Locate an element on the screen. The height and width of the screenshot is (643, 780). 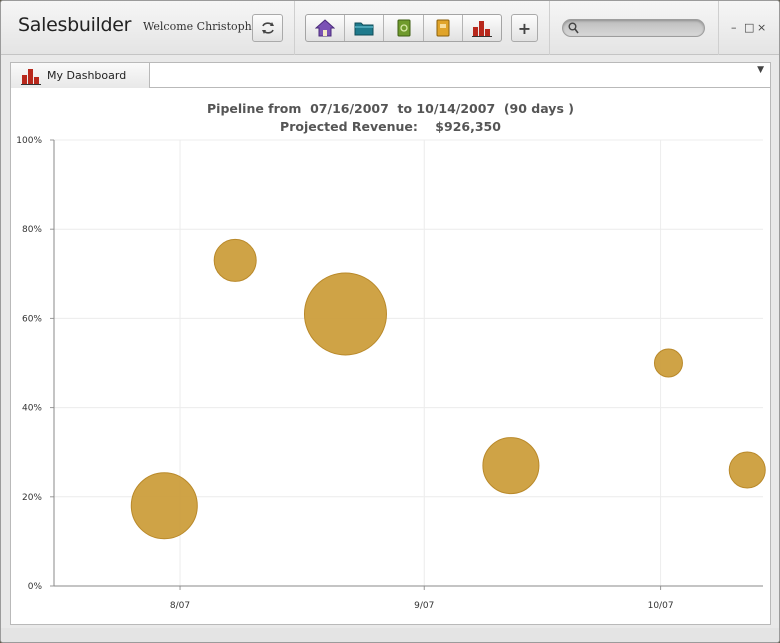
tab-label: My Dashboard is located at coordinates (87, 75).